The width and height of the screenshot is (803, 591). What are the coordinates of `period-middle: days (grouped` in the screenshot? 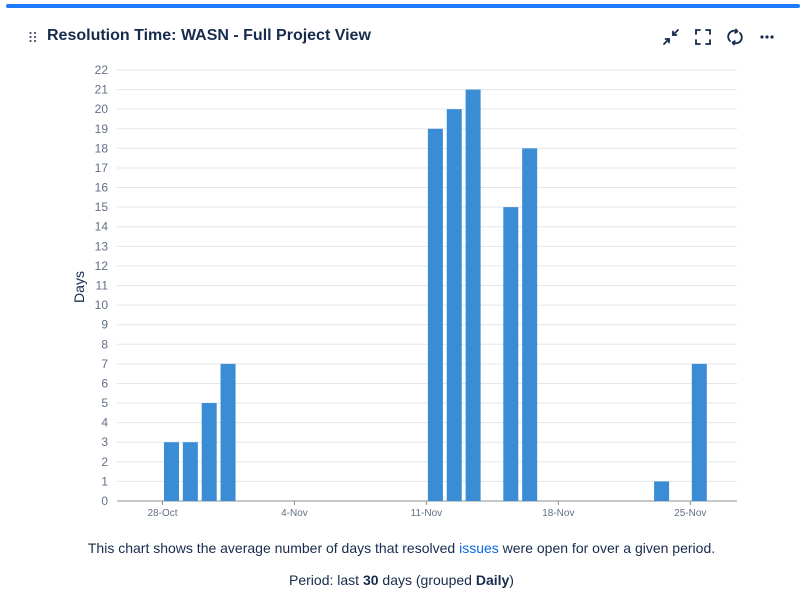 It's located at (427, 580).